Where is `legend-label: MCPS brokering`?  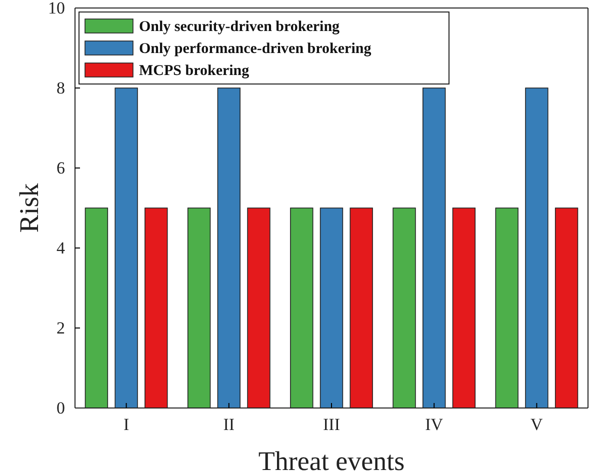 legend-label: MCPS brokering is located at coordinates (194, 71).